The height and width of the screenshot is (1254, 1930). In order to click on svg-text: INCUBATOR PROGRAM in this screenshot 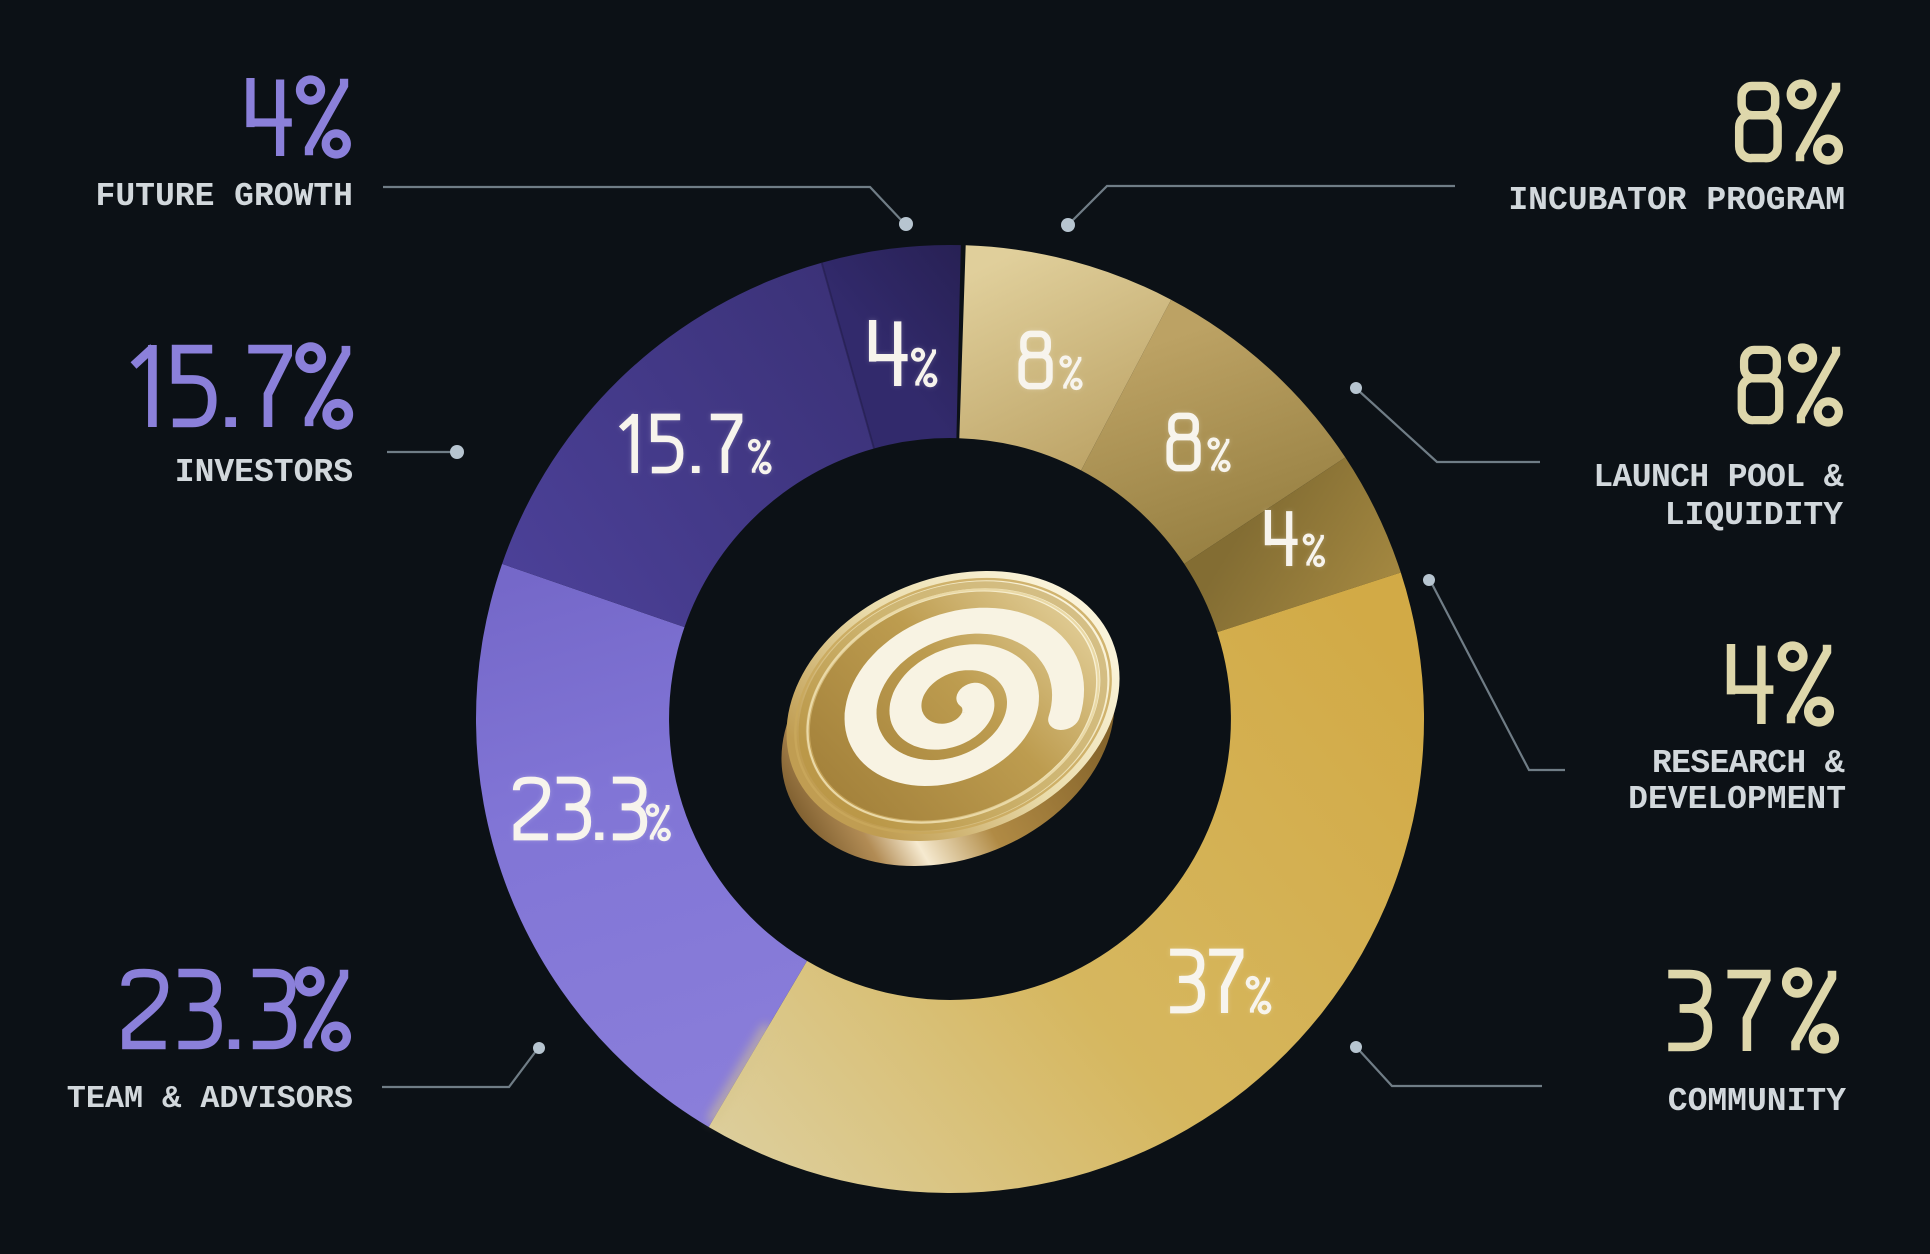, I will do `click(1676, 200)`.